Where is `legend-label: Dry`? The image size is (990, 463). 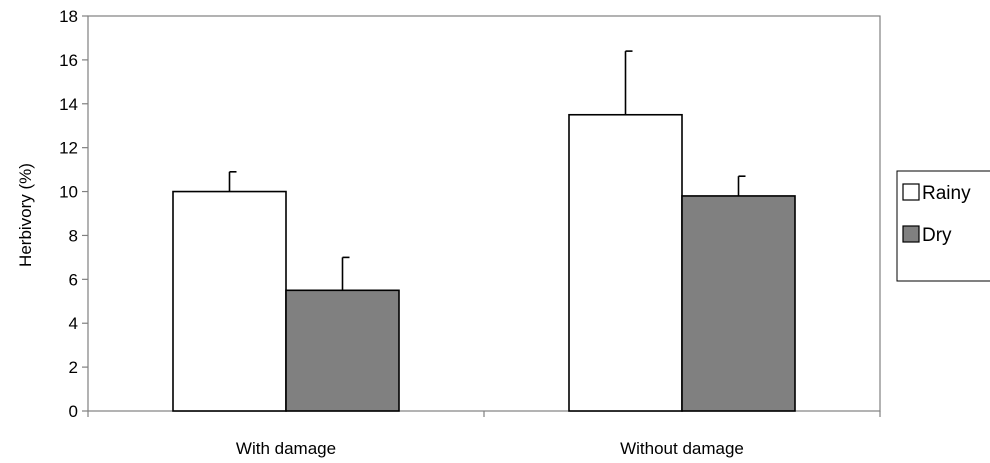 legend-label: Dry is located at coordinates (937, 235).